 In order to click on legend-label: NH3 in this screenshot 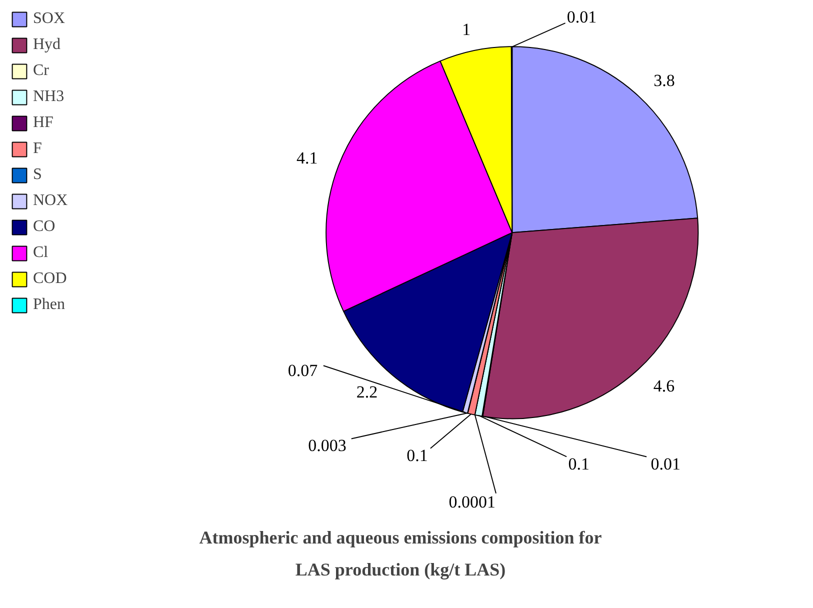, I will do `click(48, 97)`.